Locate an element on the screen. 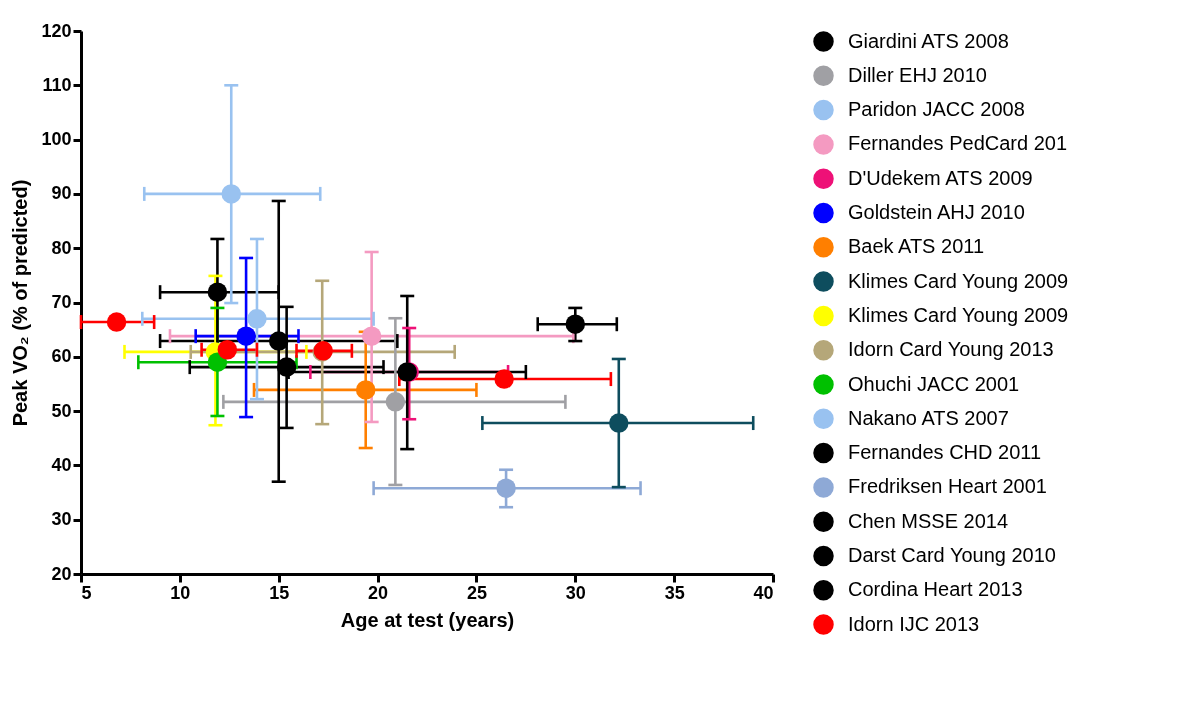 Image resolution: width=1193 pixels, height=702 pixels. legend-label: Chen MSSE 2014 is located at coordinates (928, 520).